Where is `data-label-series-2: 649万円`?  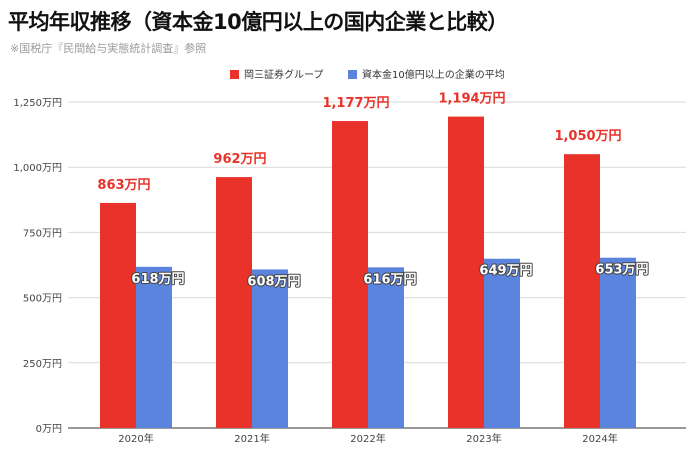 data-label-series-2: 649万円 is located at coordinates (505, 271).